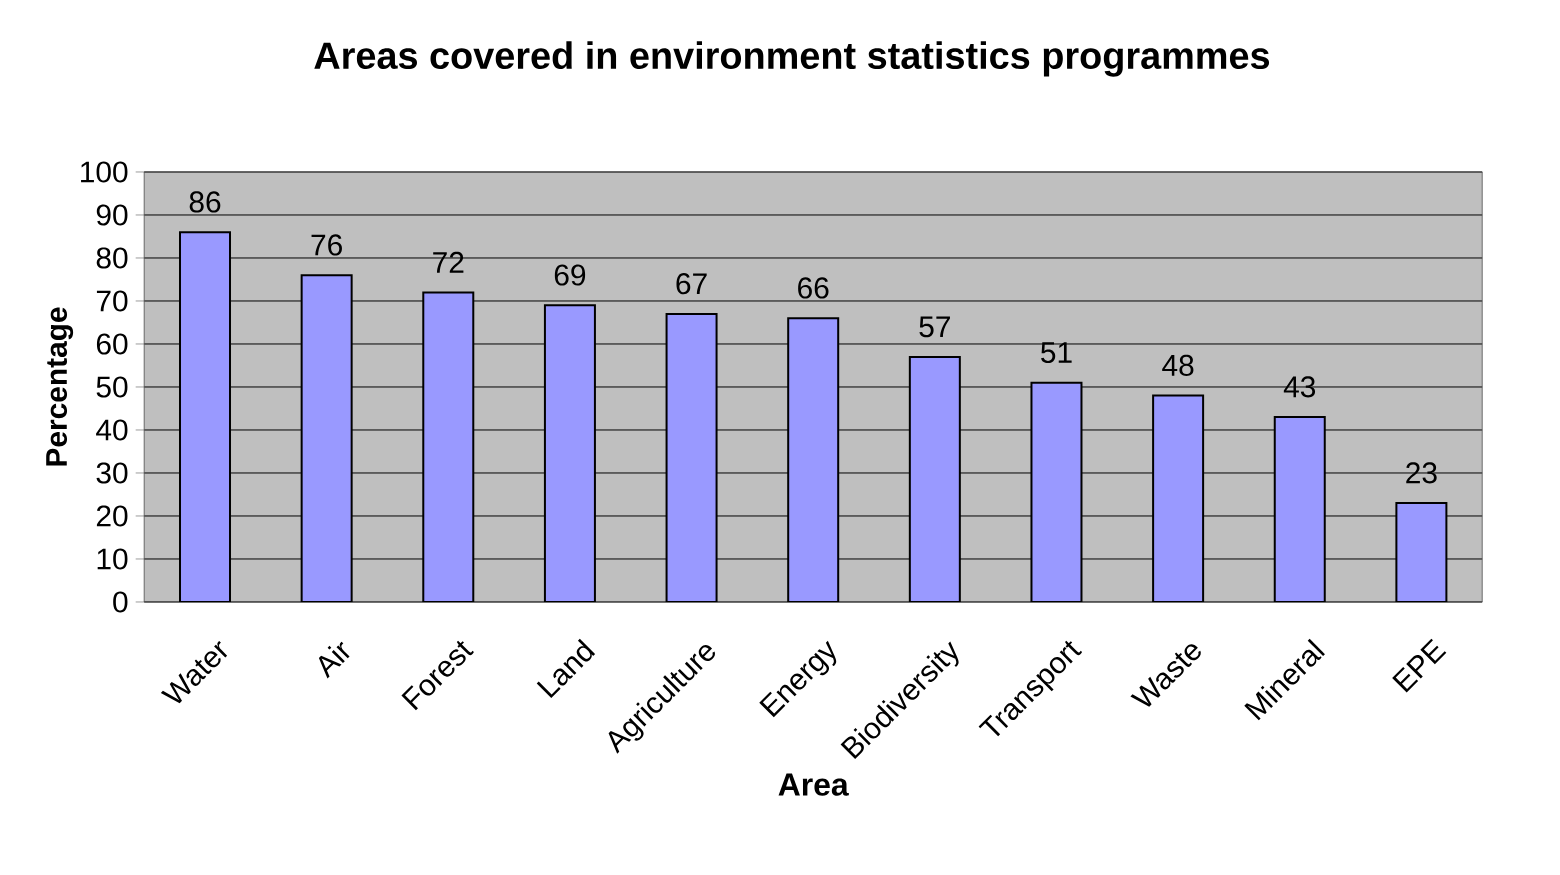 The height and width of the screenshot is (875, 1560). Describe the element at coordinates (112, 215) in the screenshot. I see `y-tick-label: 90` at that location.